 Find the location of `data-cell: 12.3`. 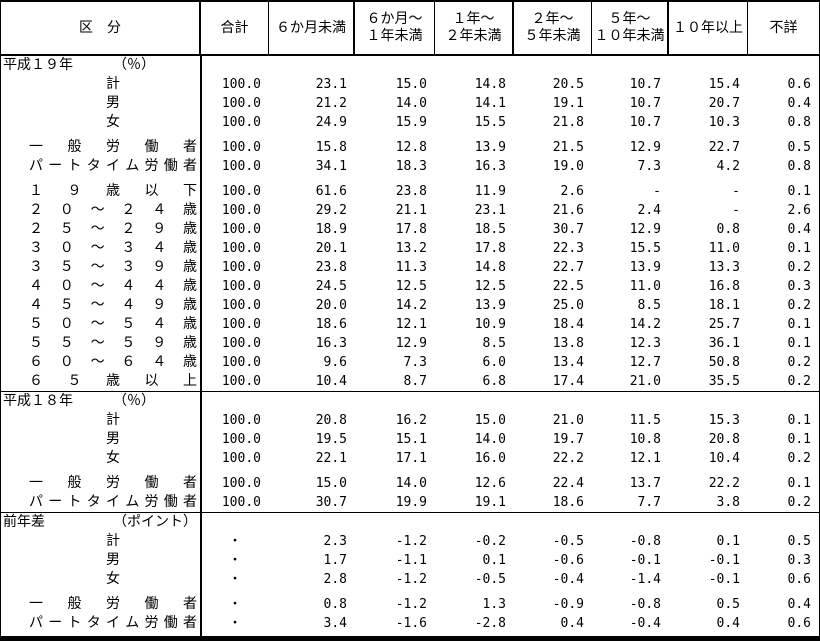

data-cell: 12.3 is located at coordinates (645, 343).